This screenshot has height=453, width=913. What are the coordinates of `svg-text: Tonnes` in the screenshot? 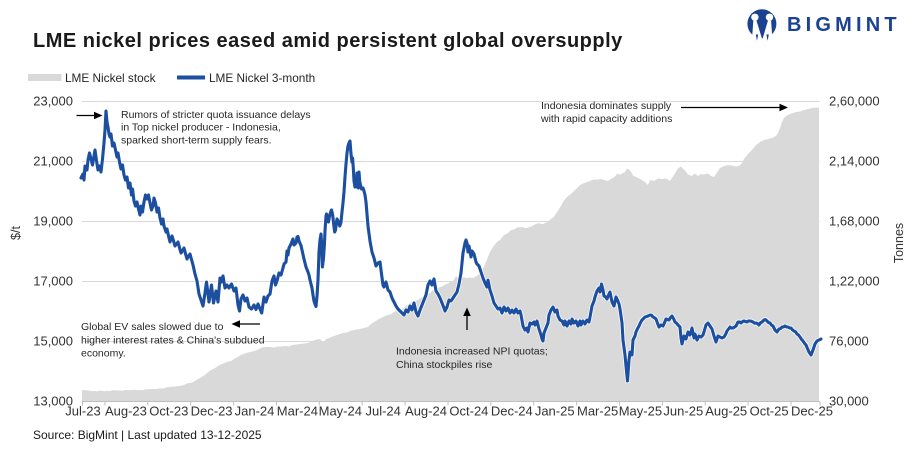 It's located at (899, 243).